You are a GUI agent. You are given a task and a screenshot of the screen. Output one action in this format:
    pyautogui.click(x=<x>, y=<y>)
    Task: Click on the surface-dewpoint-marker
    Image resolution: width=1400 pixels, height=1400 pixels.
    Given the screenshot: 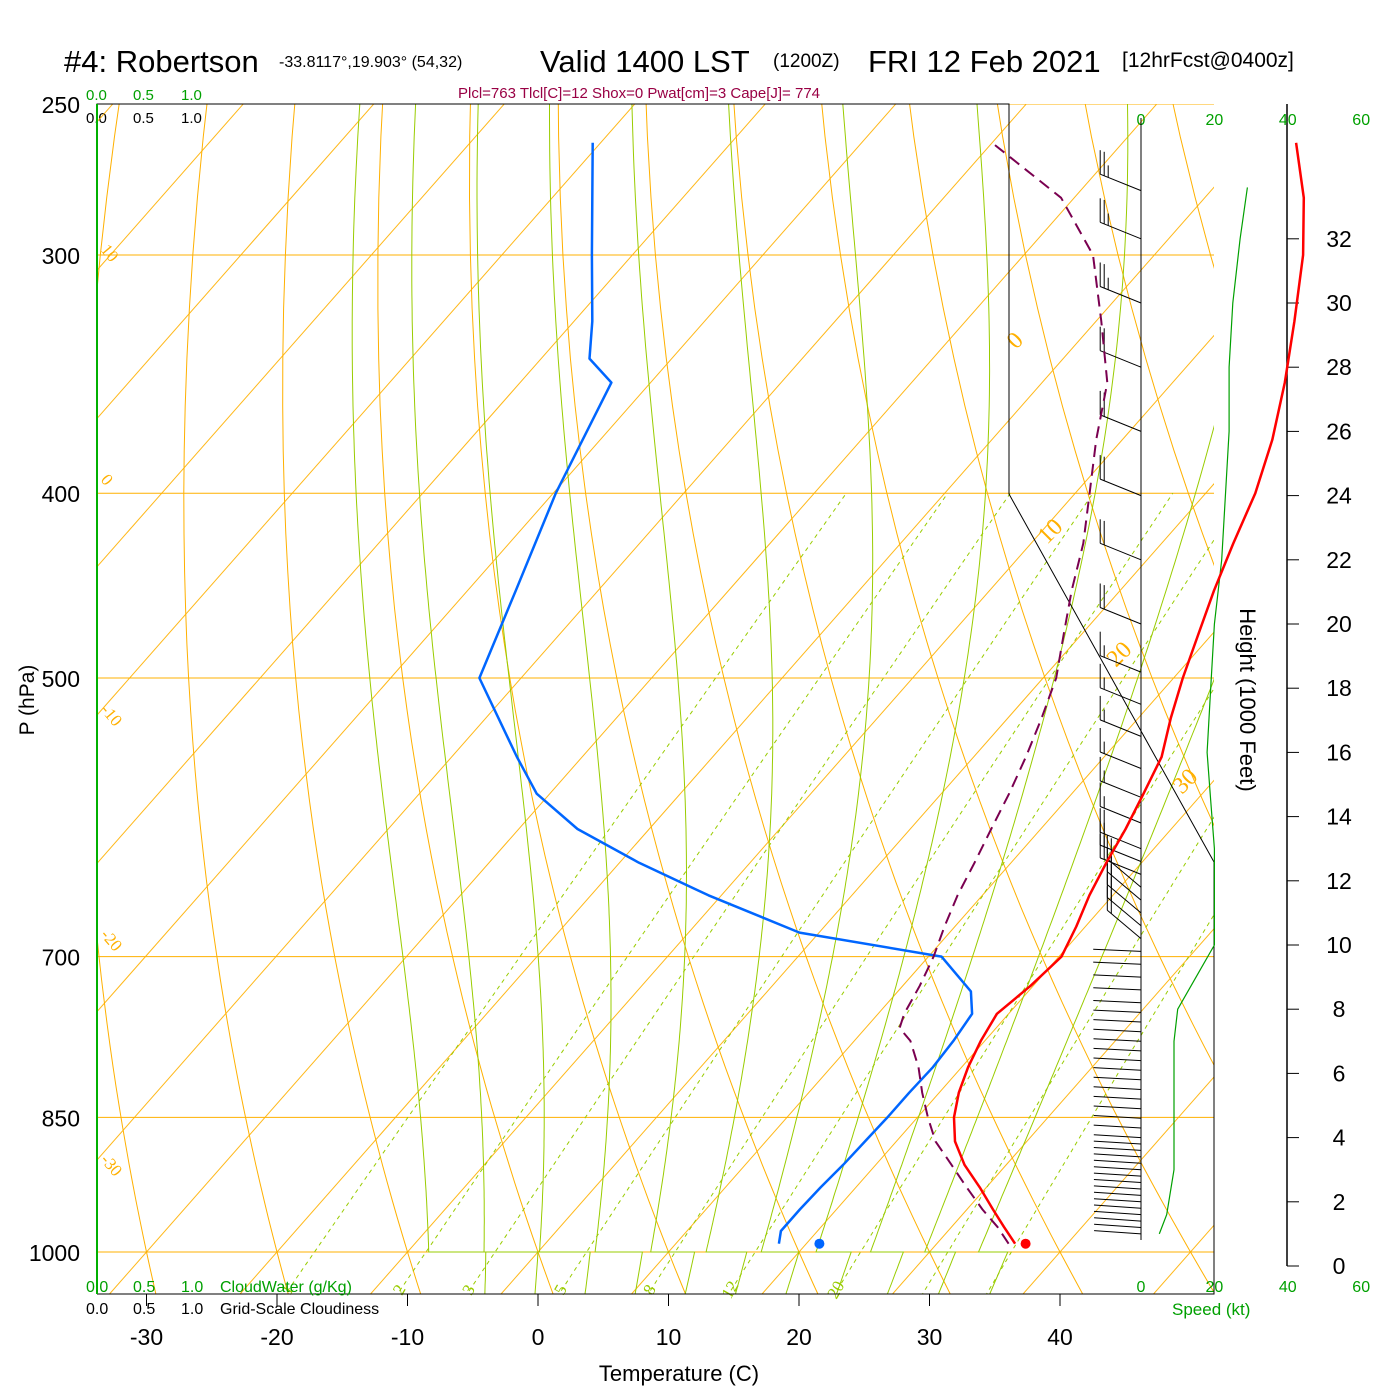 What is the action you would take?
    pyautogui.click(x=819, y=1243)
    